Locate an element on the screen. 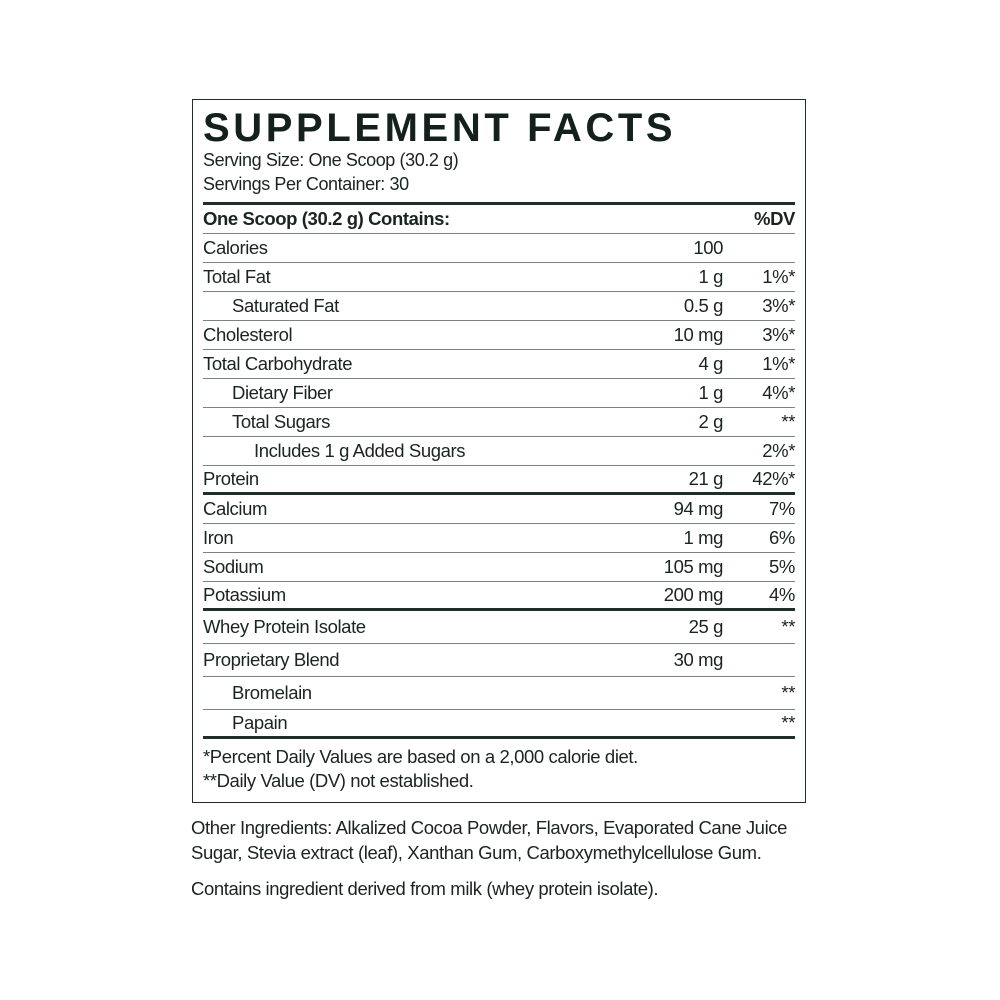 The image size is (1000, 1000). nutrient-name: Protein is located at coordinates (231, 478).